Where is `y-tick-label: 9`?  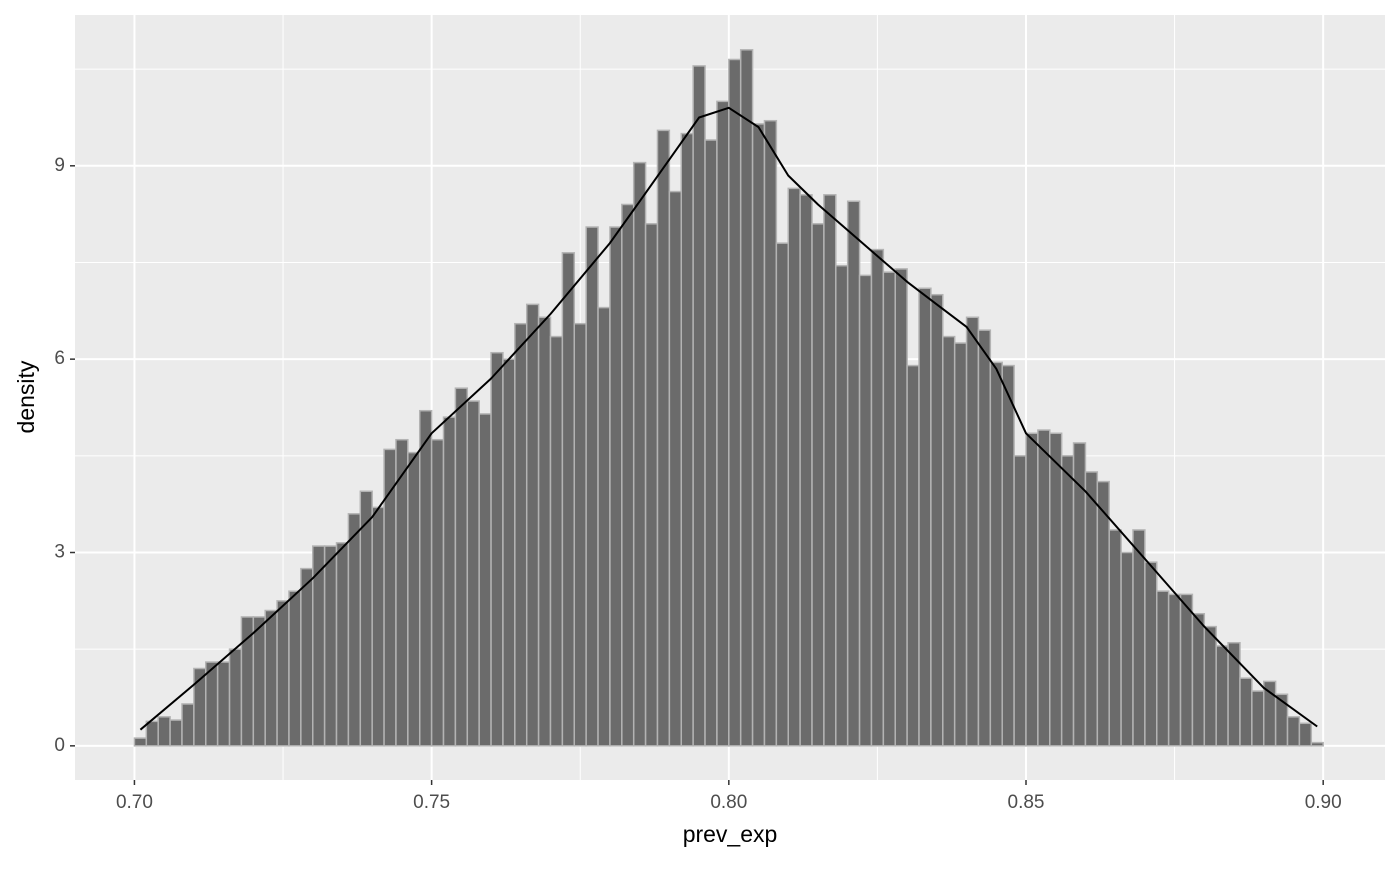
y-tick-label: 9 is located at coordinates (59, 165).